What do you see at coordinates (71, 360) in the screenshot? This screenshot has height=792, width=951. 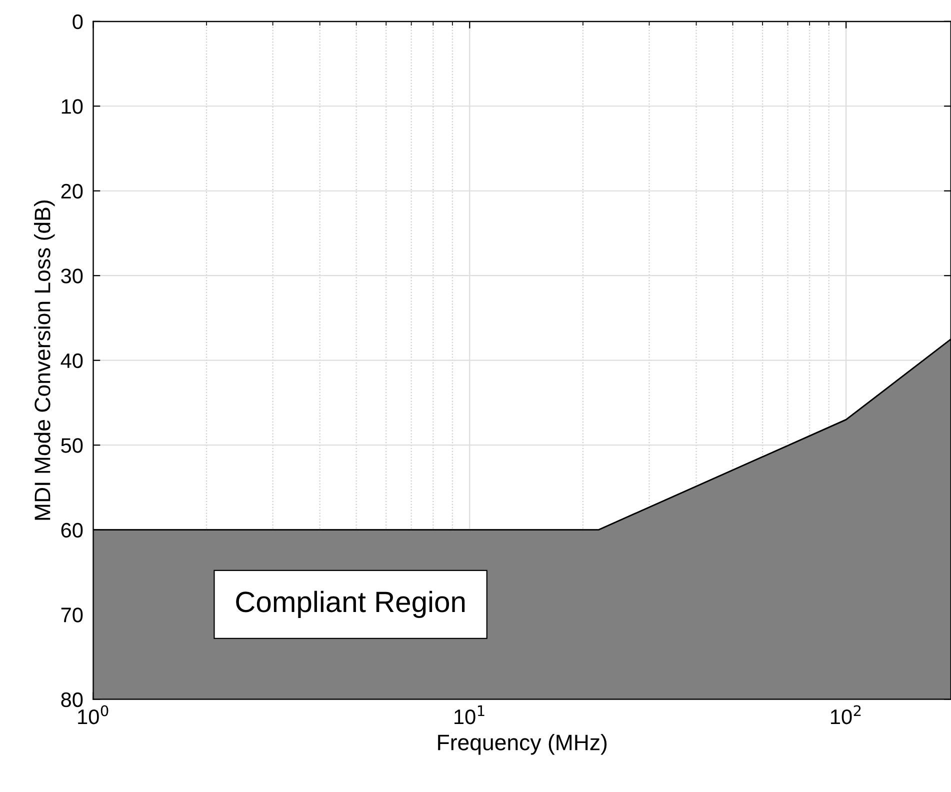 I see `y-tick-label: 40` at bounding box center [71, 360].